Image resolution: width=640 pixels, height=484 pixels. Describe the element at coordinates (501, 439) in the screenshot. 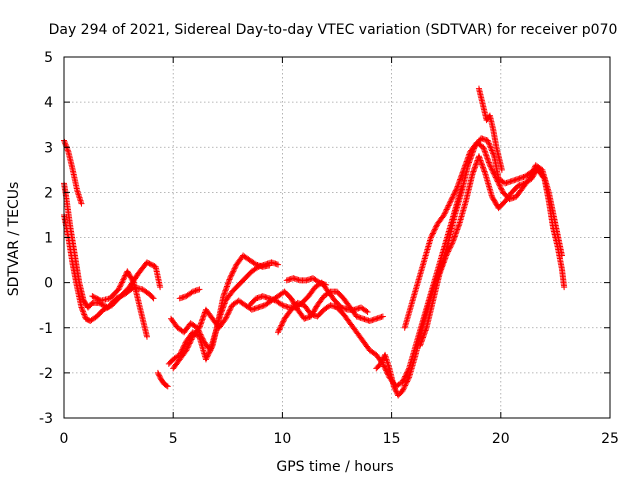

I see `x-tick-label: 20` at that location.